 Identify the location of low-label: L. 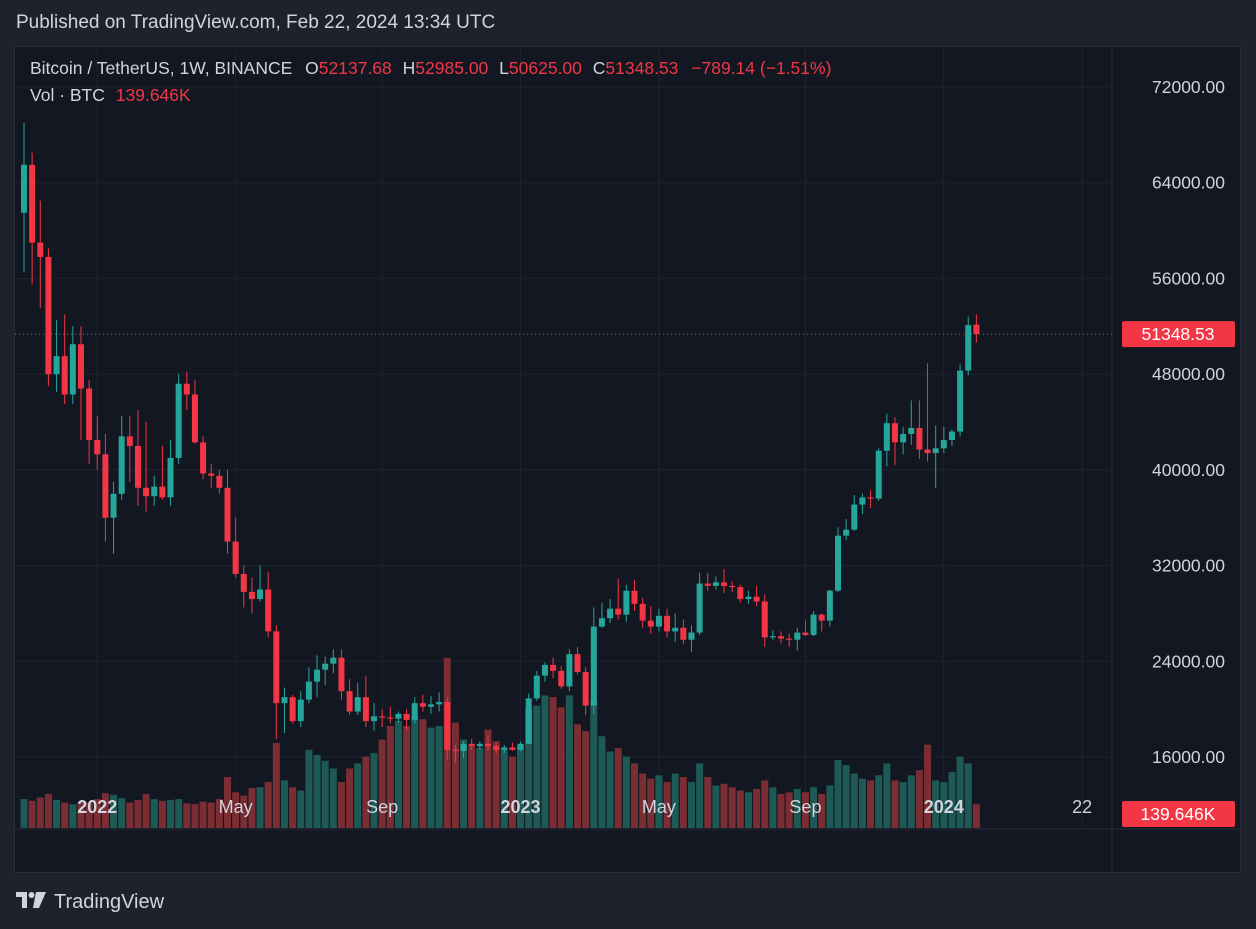
(504, 68).